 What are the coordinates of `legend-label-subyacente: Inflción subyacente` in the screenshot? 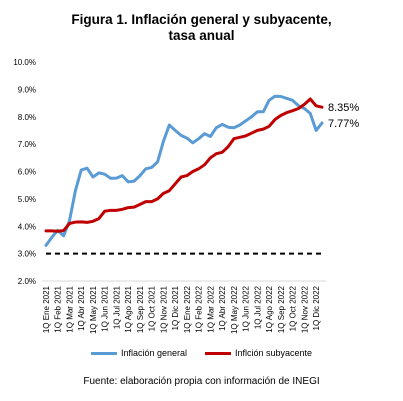 It's located at (273, 353).